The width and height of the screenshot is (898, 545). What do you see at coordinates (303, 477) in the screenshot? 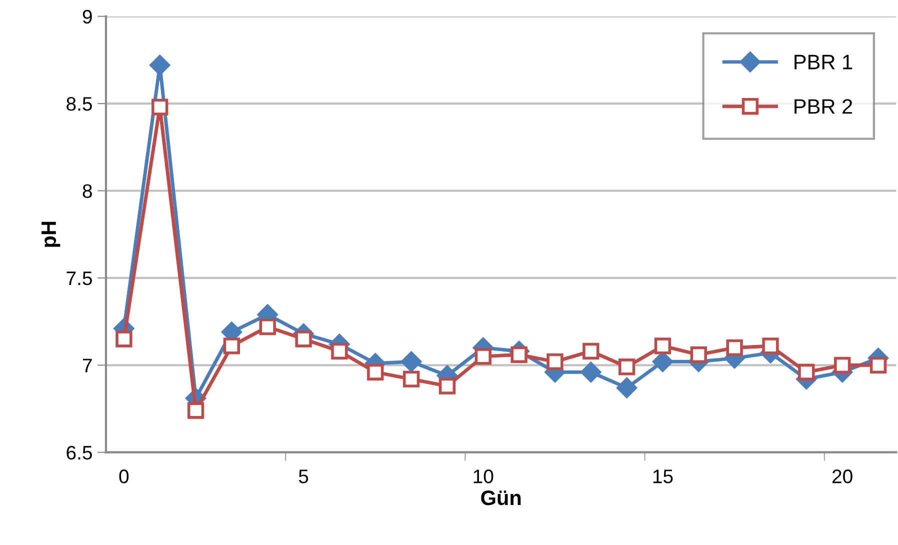
I see `x-tick-label: 5` at bounding box center [303, 477].